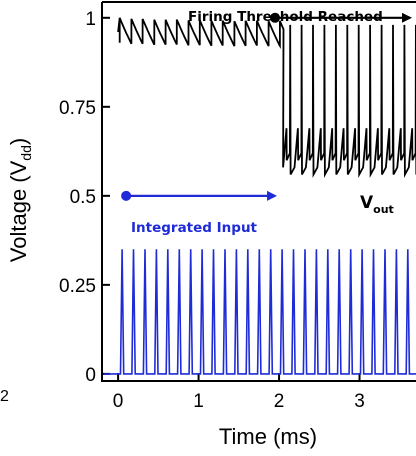 The height and width of the screenshot is (456, 416). What do you see at coordinates (20, 200) in the screenshot?
I see `y-axis-title: Voltage (Vdd)` at bounding box center [20, 200].